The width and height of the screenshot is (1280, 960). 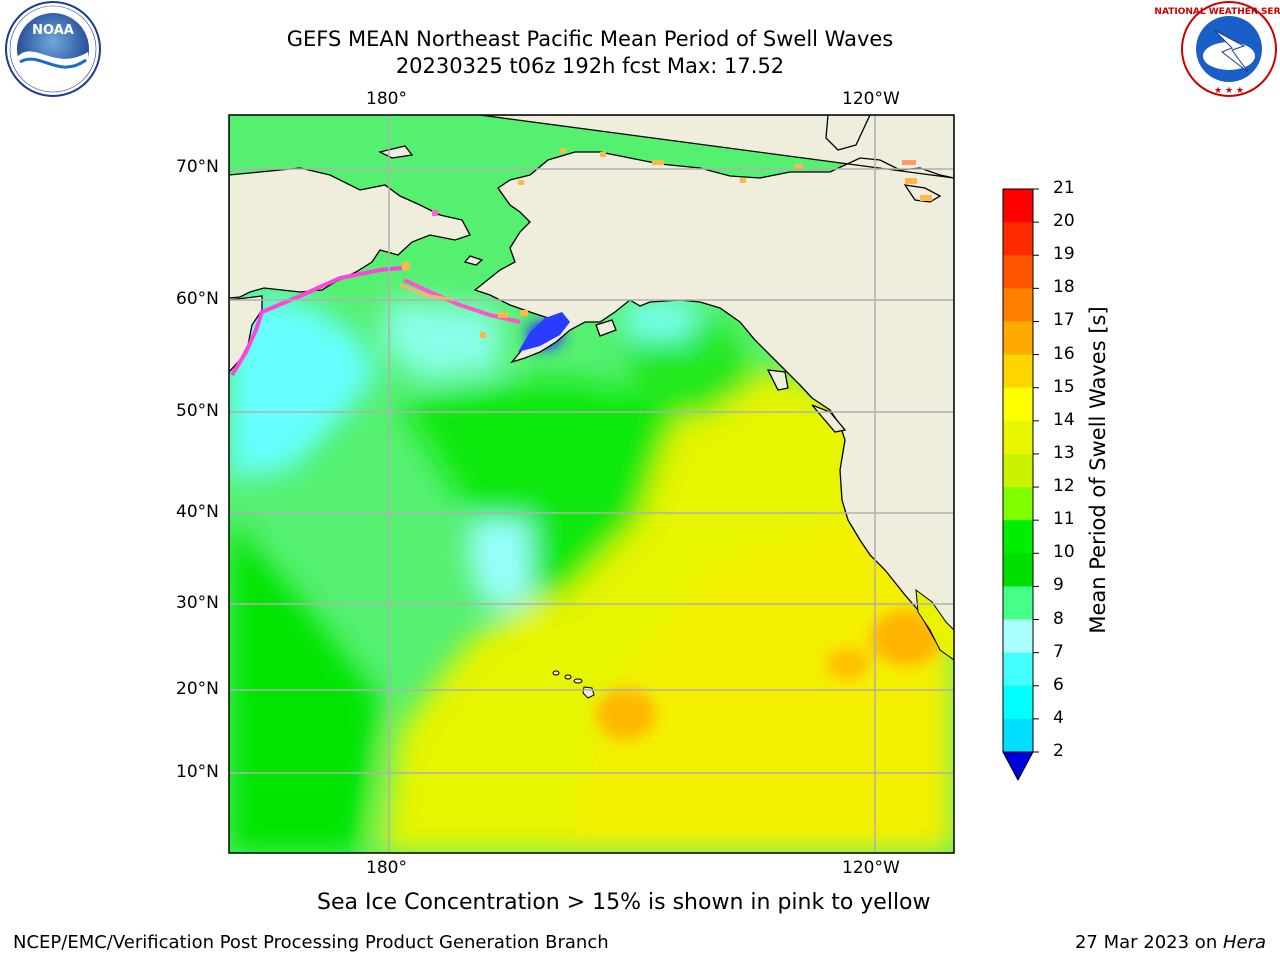 I want to click on colorbar-tick-label: 12, so click(x=1064, y=486).